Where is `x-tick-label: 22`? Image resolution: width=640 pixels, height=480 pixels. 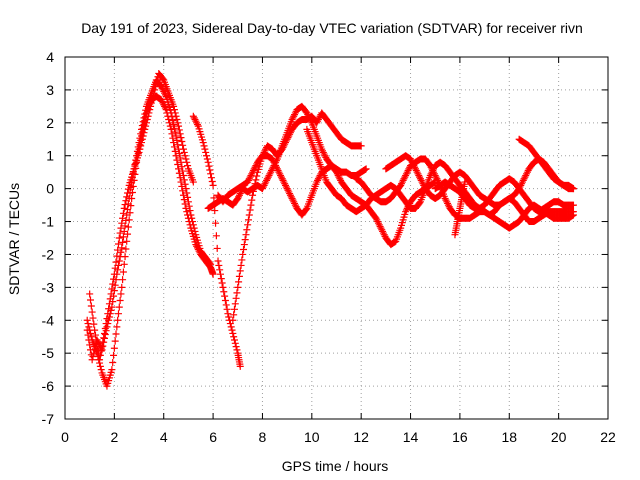 x-tick-label: 22 is located at coordinates (608, 437).